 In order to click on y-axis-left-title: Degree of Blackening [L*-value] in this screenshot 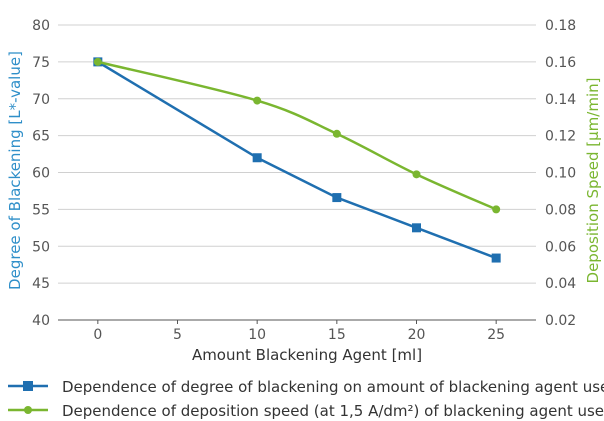, I will do `click(15, 170)`.